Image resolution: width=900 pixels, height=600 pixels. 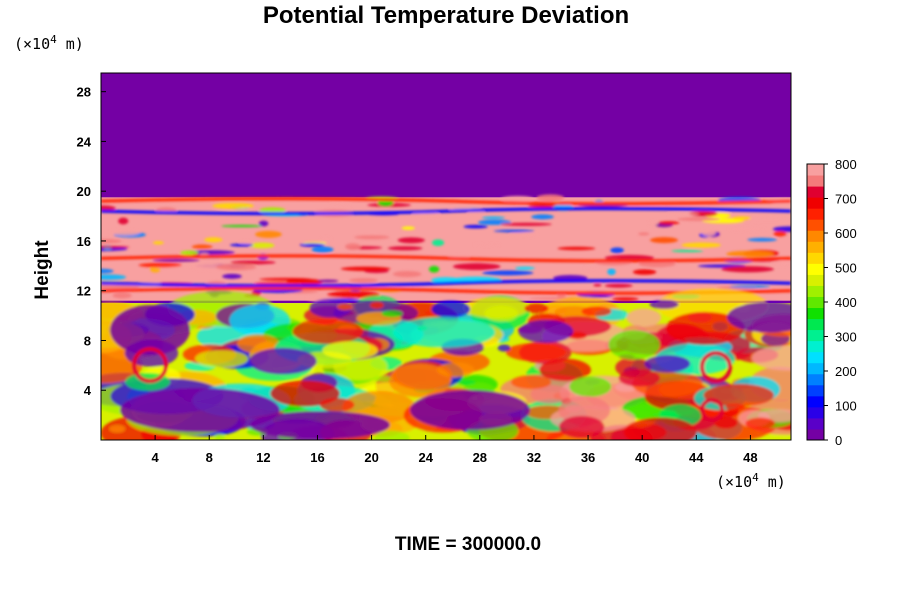 I want to click on cold-pocket, so click(x=320, y=425).